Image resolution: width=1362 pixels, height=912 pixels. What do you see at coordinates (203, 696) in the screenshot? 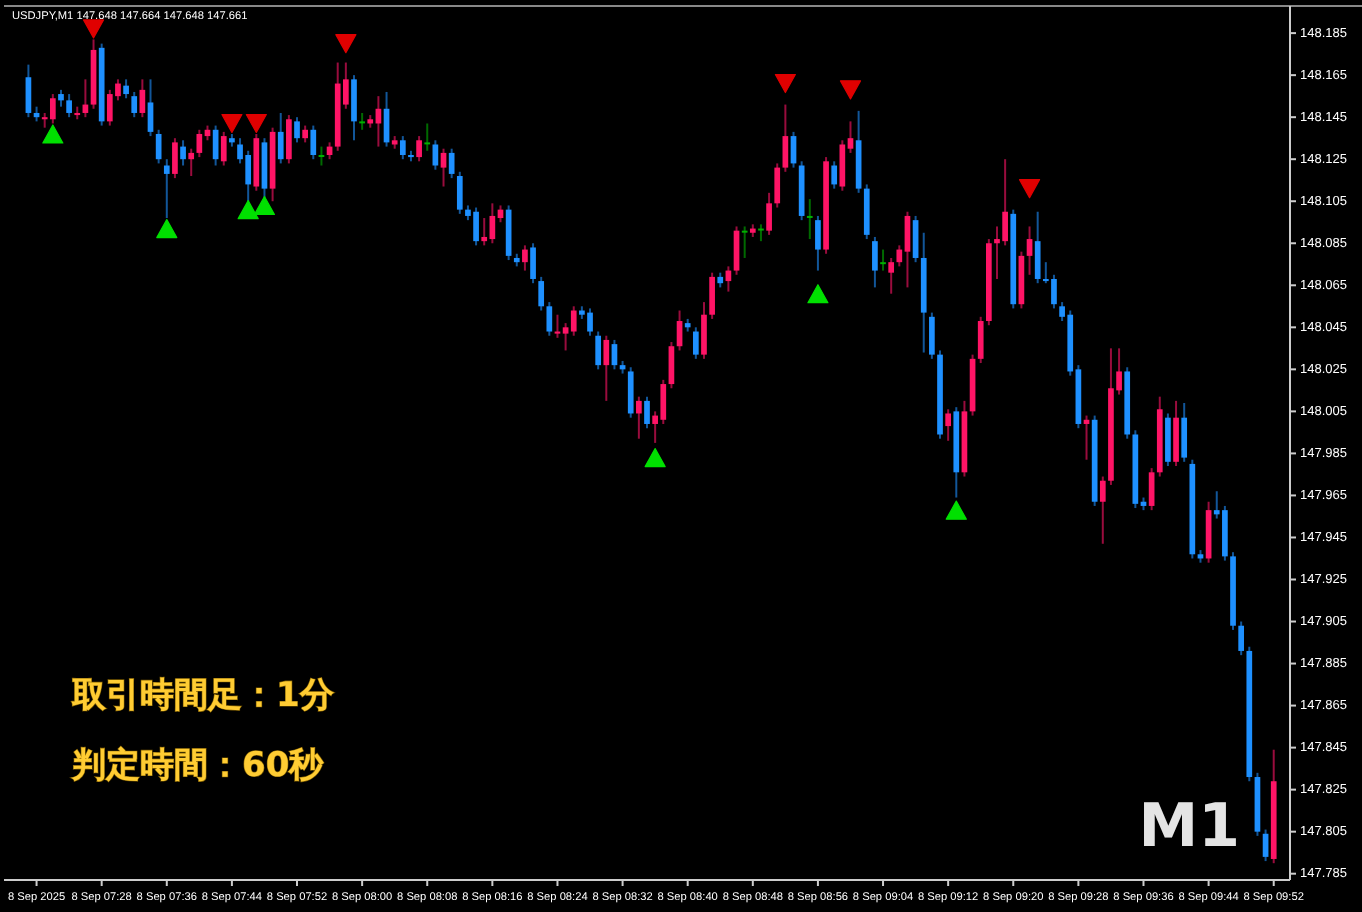
I see `annotation: 取引時間足：1分` at bounding box center [203, 696].